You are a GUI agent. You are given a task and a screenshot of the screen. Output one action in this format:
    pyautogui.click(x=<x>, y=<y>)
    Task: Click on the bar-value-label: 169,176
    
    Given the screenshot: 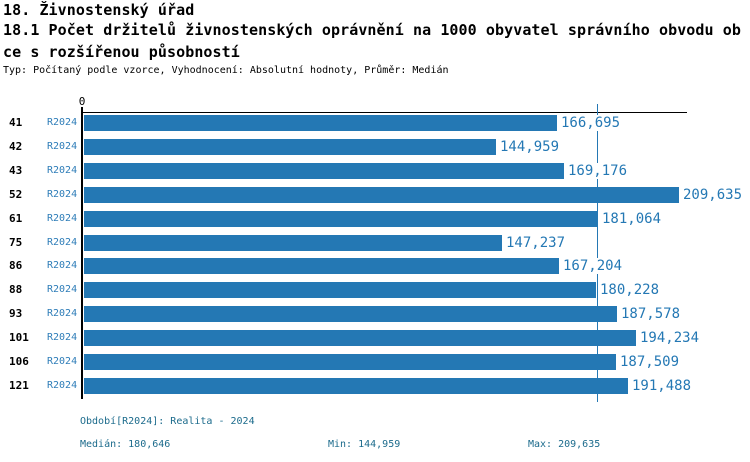 What is the action you would take?
    pyautogui.click(x=599, y=171)
    